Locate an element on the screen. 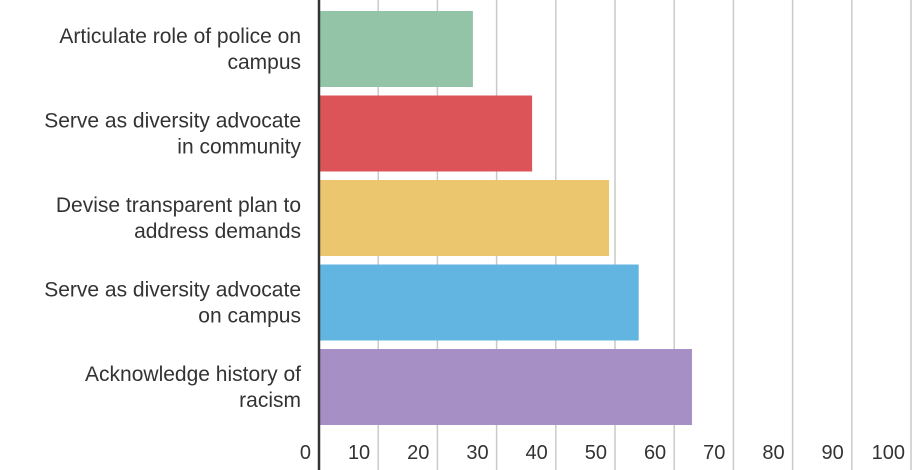  x-tick-label-50: 50 is located at coordinates (596, 453).